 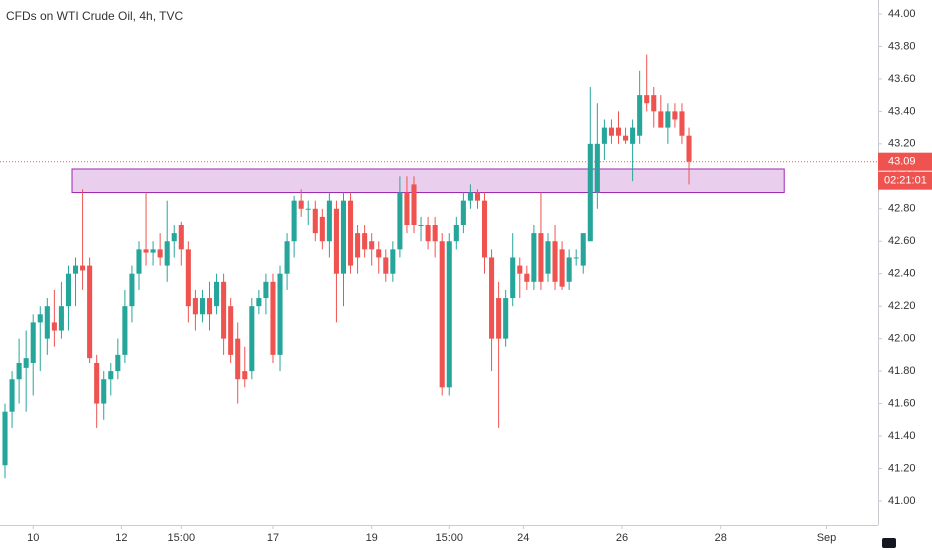 What do you see at coordinates (905, 181) in the screenshot?
I see `countdown-label: 02:21:01` at bounding box center [905, 181].